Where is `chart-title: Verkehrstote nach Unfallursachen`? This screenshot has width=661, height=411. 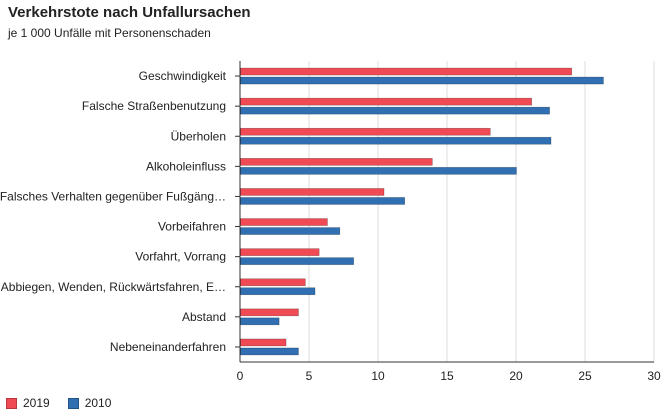
chart-title: Verkehrstote nach Unfallursachen is located at coordinates (129, 12).